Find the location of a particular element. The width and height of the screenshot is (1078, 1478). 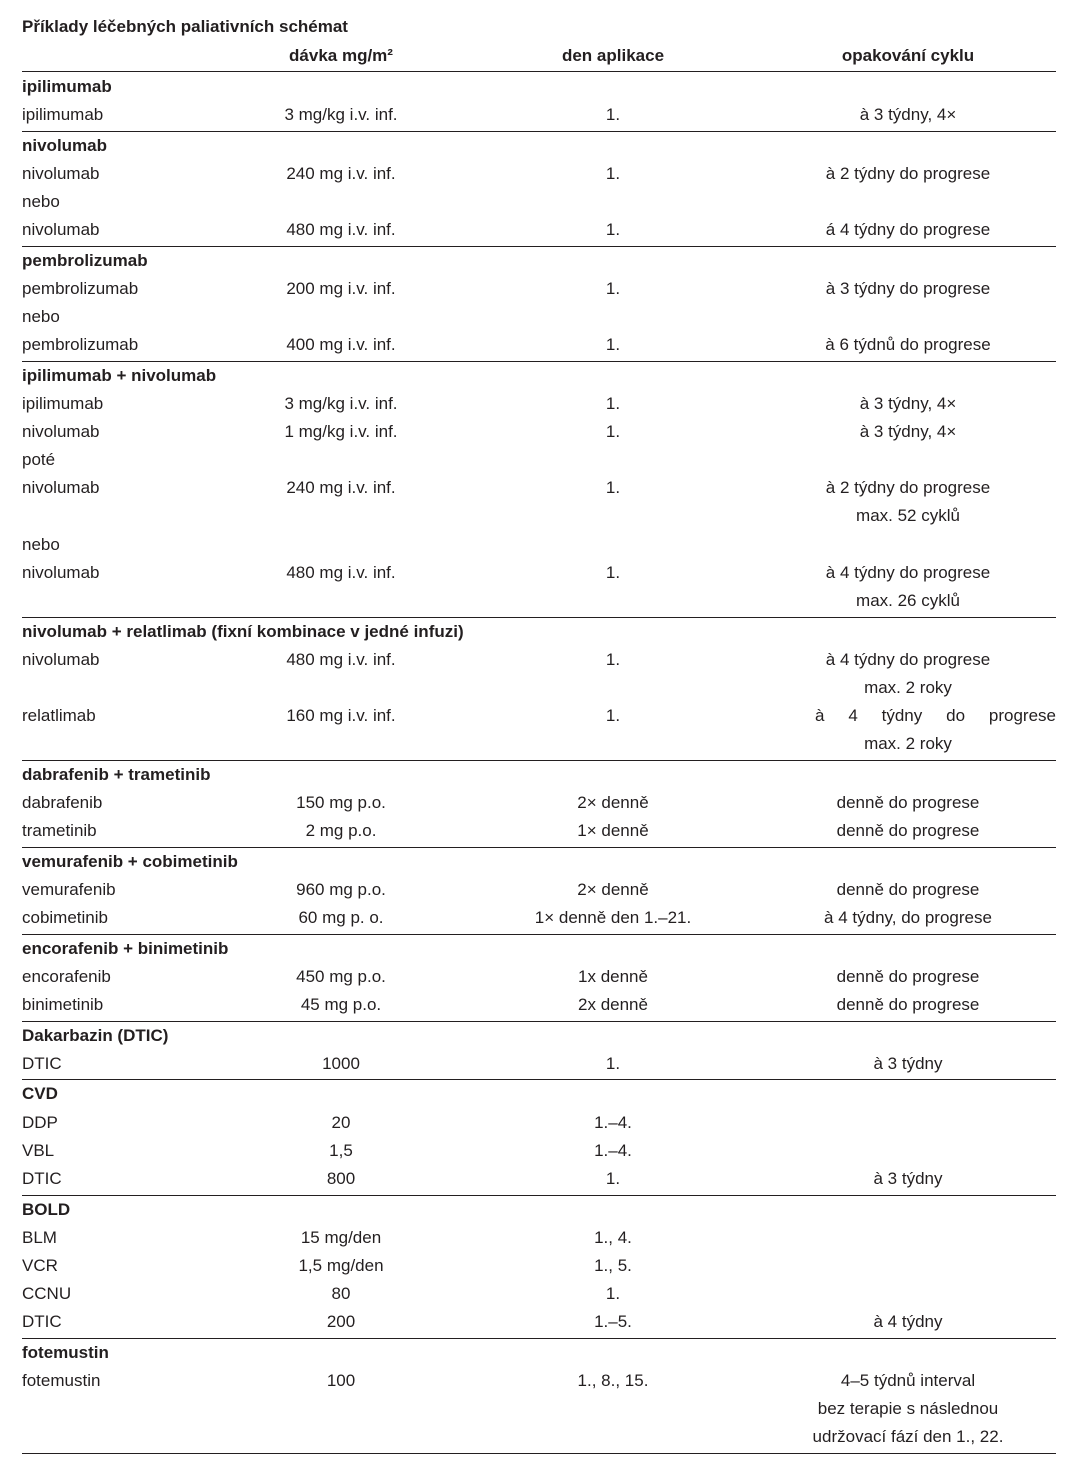

table-row: max. 52 cyklů is located at coordinates (539, 516).